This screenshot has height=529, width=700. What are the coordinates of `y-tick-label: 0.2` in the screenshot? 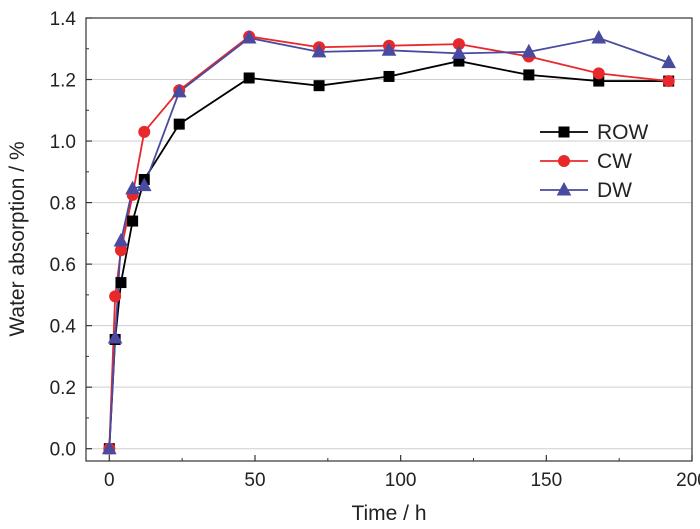 It's located at (63, 388).